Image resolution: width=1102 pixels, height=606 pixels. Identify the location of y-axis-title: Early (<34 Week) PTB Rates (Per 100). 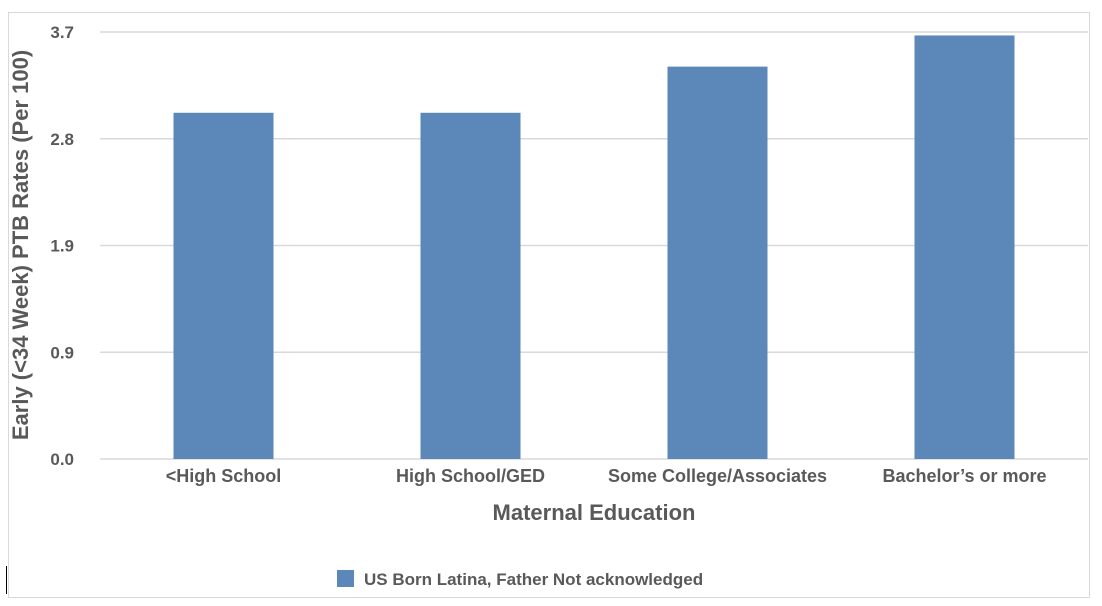
(20, 245).